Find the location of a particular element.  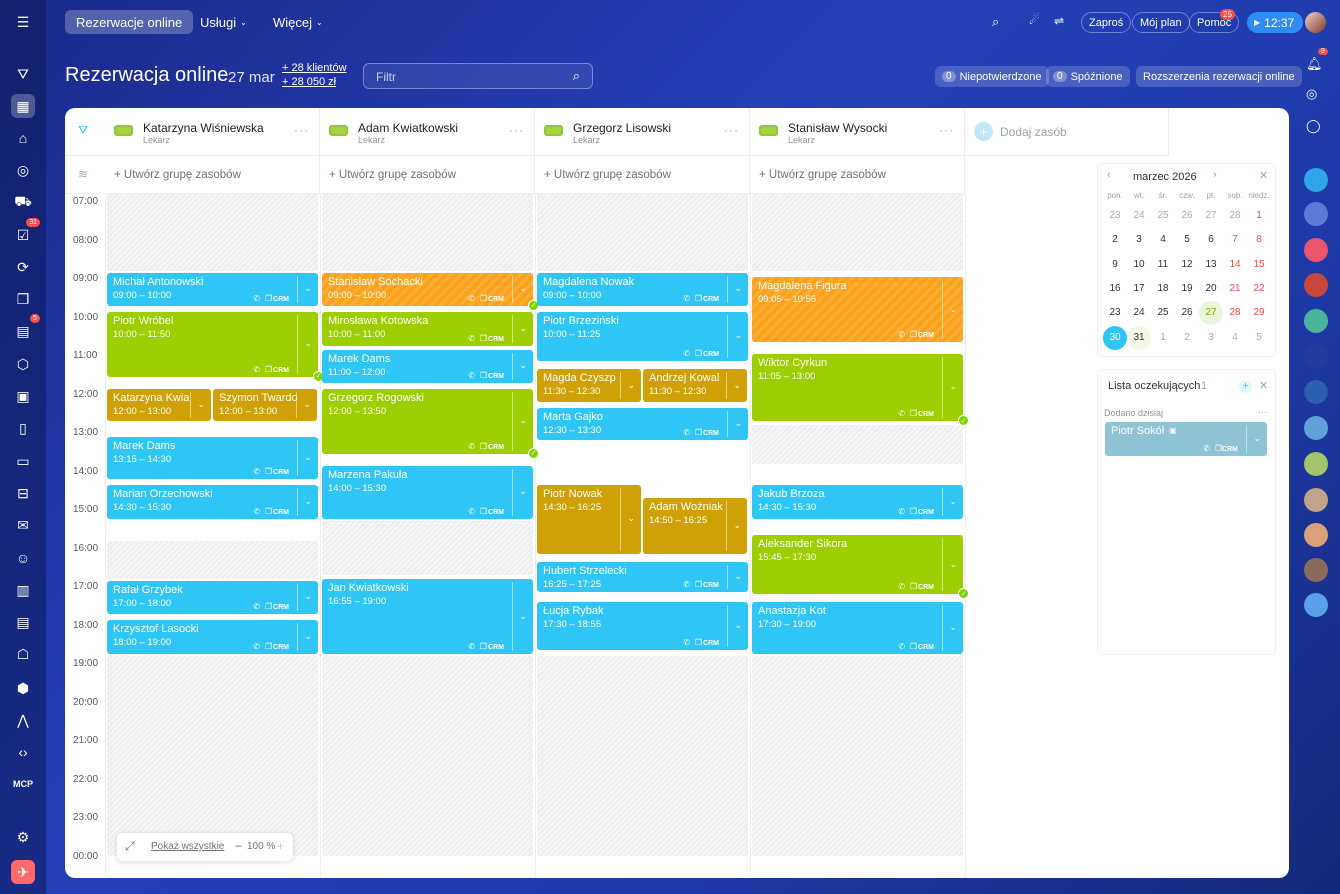

calendar-day: 1 is located at coordinates (1259, 215).